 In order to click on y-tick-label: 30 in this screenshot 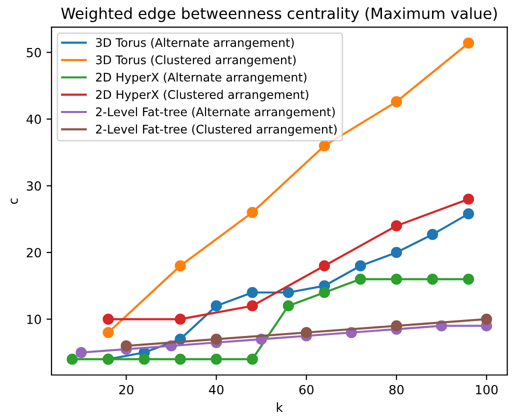, I will do `click(33, 186)`.